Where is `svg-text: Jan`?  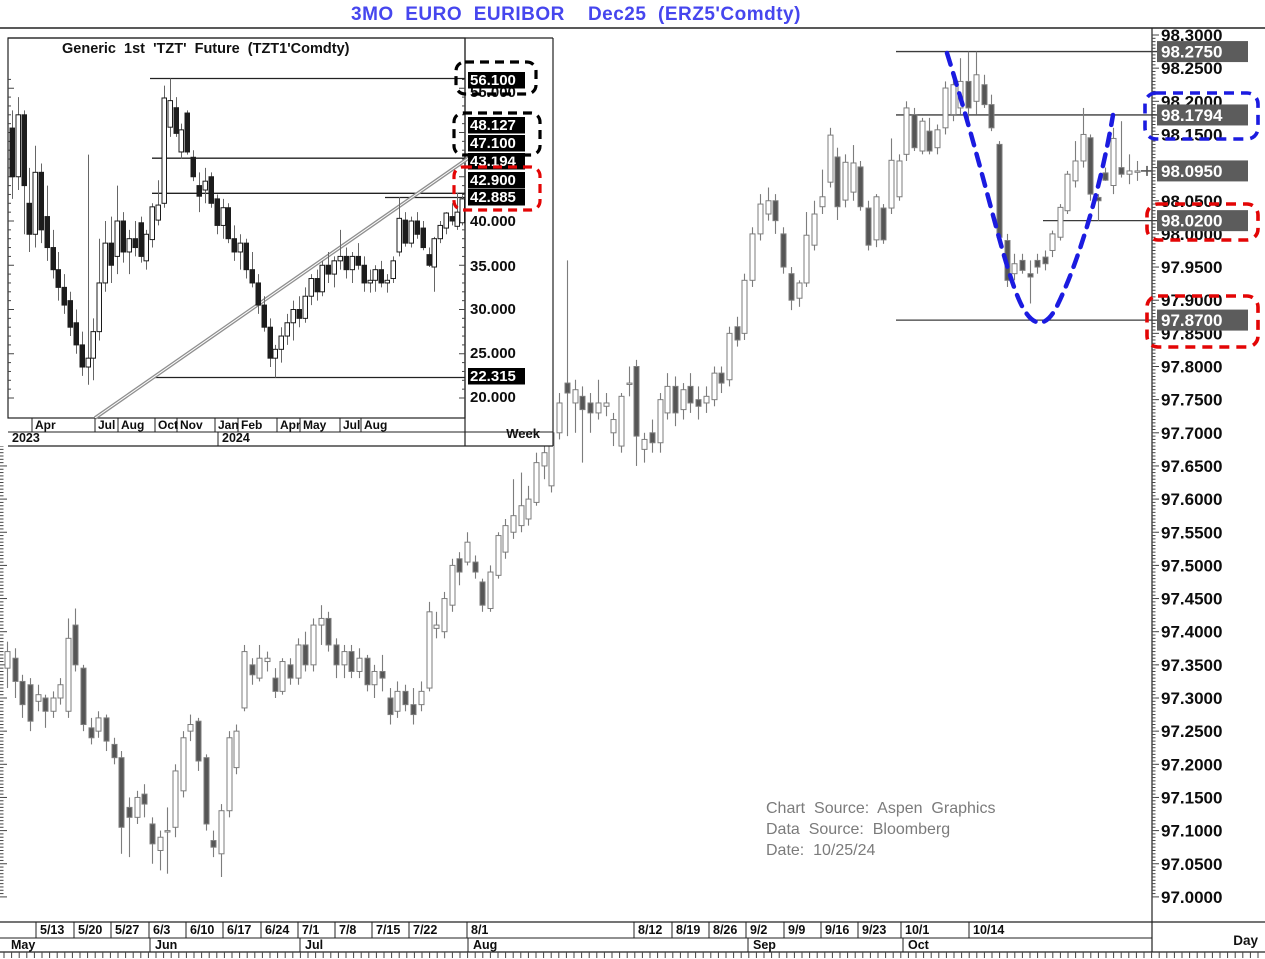 svg-text: Jan is located at coordinates (228, 425).